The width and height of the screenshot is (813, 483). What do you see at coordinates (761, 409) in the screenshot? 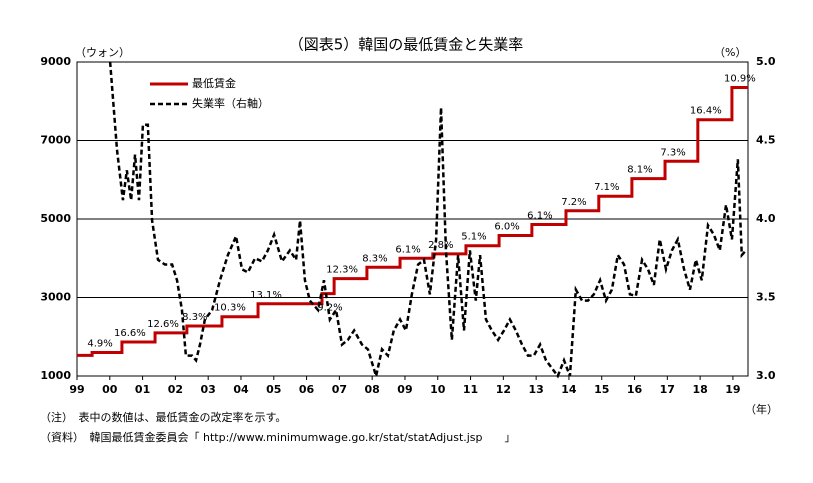
I see `x-axis-label: （年）` at bounding box center [761, 409].